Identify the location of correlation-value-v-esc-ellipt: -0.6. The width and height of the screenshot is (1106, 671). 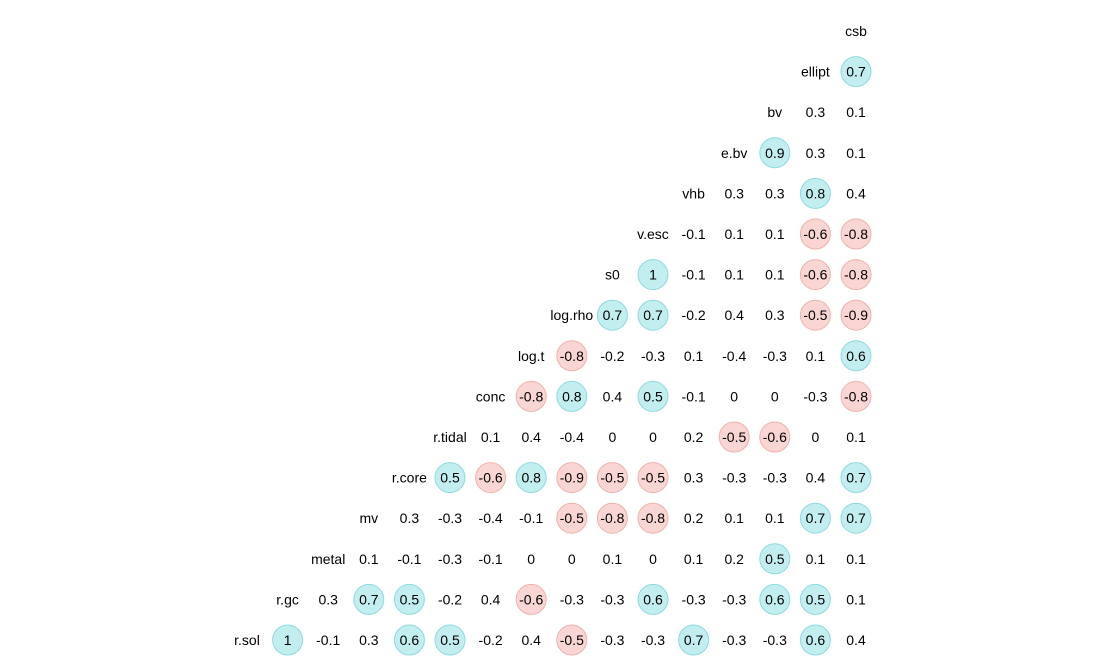
(815, 234).